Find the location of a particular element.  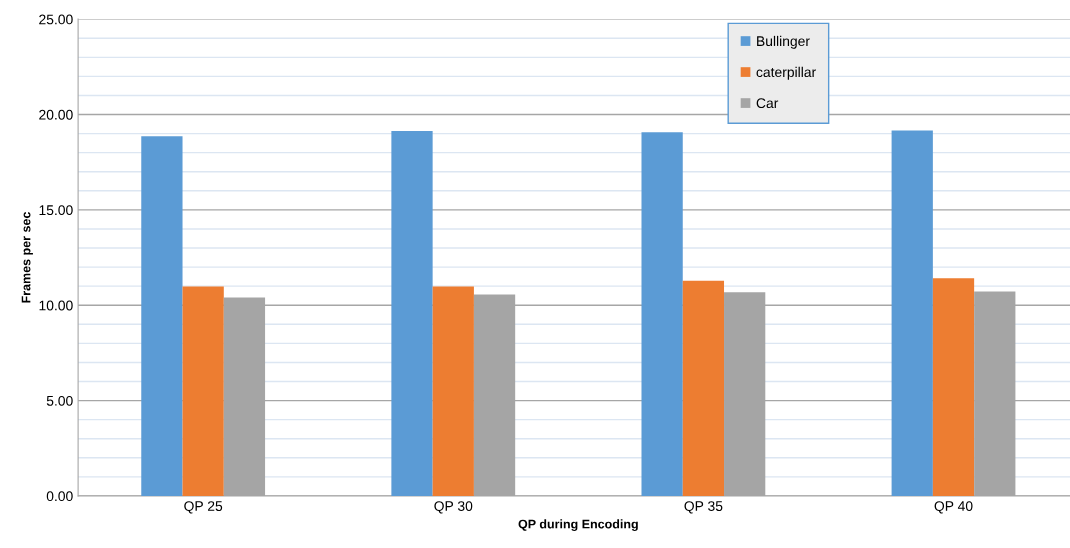

y-tick-label: 10.00 is located at coordinates (56, 305).